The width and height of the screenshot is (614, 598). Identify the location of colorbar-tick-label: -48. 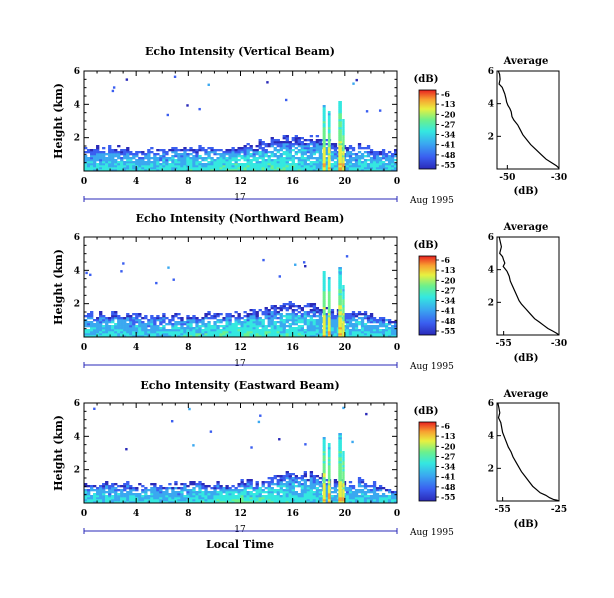
(448, 487).